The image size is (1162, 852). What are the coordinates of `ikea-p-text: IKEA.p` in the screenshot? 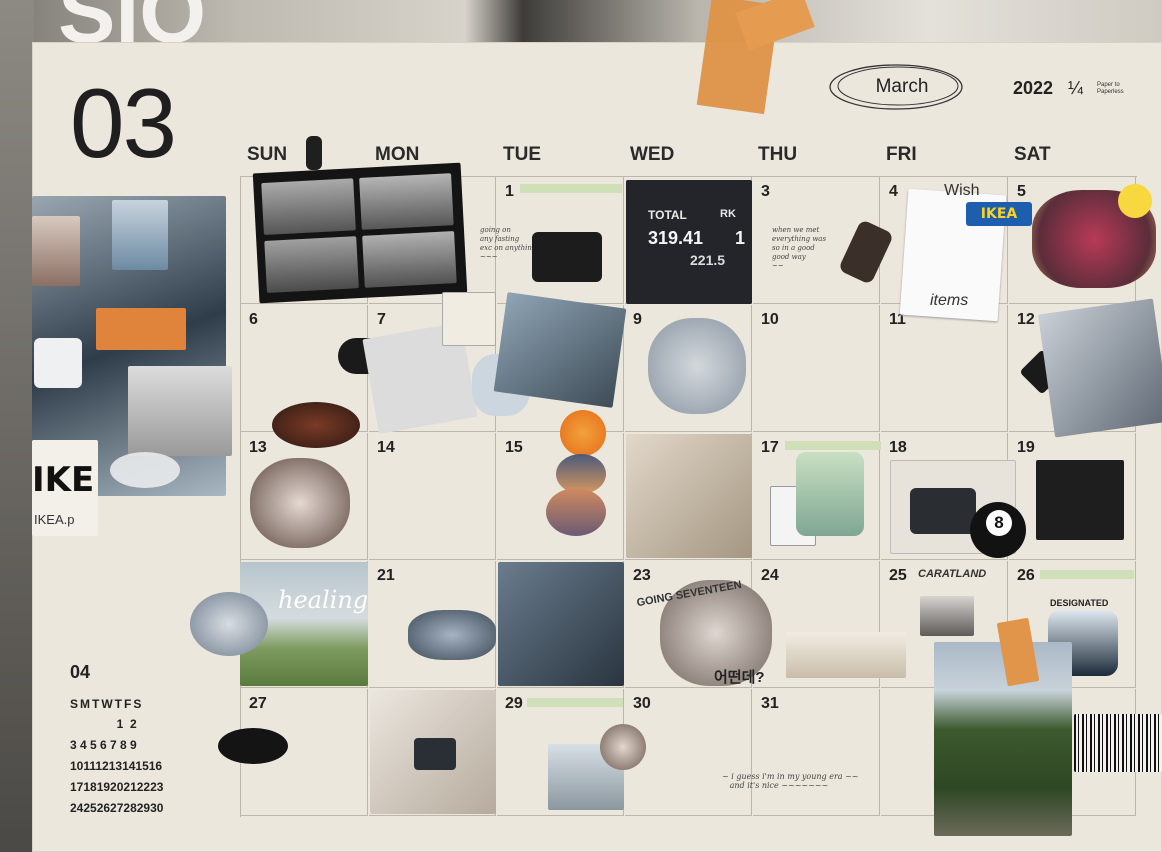 It's located at (54, 519).